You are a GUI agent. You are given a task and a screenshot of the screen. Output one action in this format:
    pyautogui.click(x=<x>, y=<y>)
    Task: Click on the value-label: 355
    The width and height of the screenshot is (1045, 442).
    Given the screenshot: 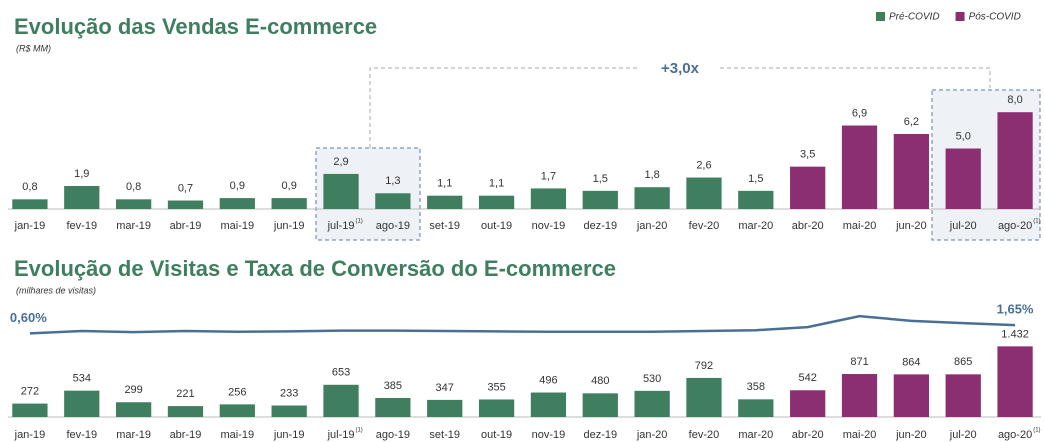 What is the action you would take?
    pyautogui.click(x=496, y=387)
    